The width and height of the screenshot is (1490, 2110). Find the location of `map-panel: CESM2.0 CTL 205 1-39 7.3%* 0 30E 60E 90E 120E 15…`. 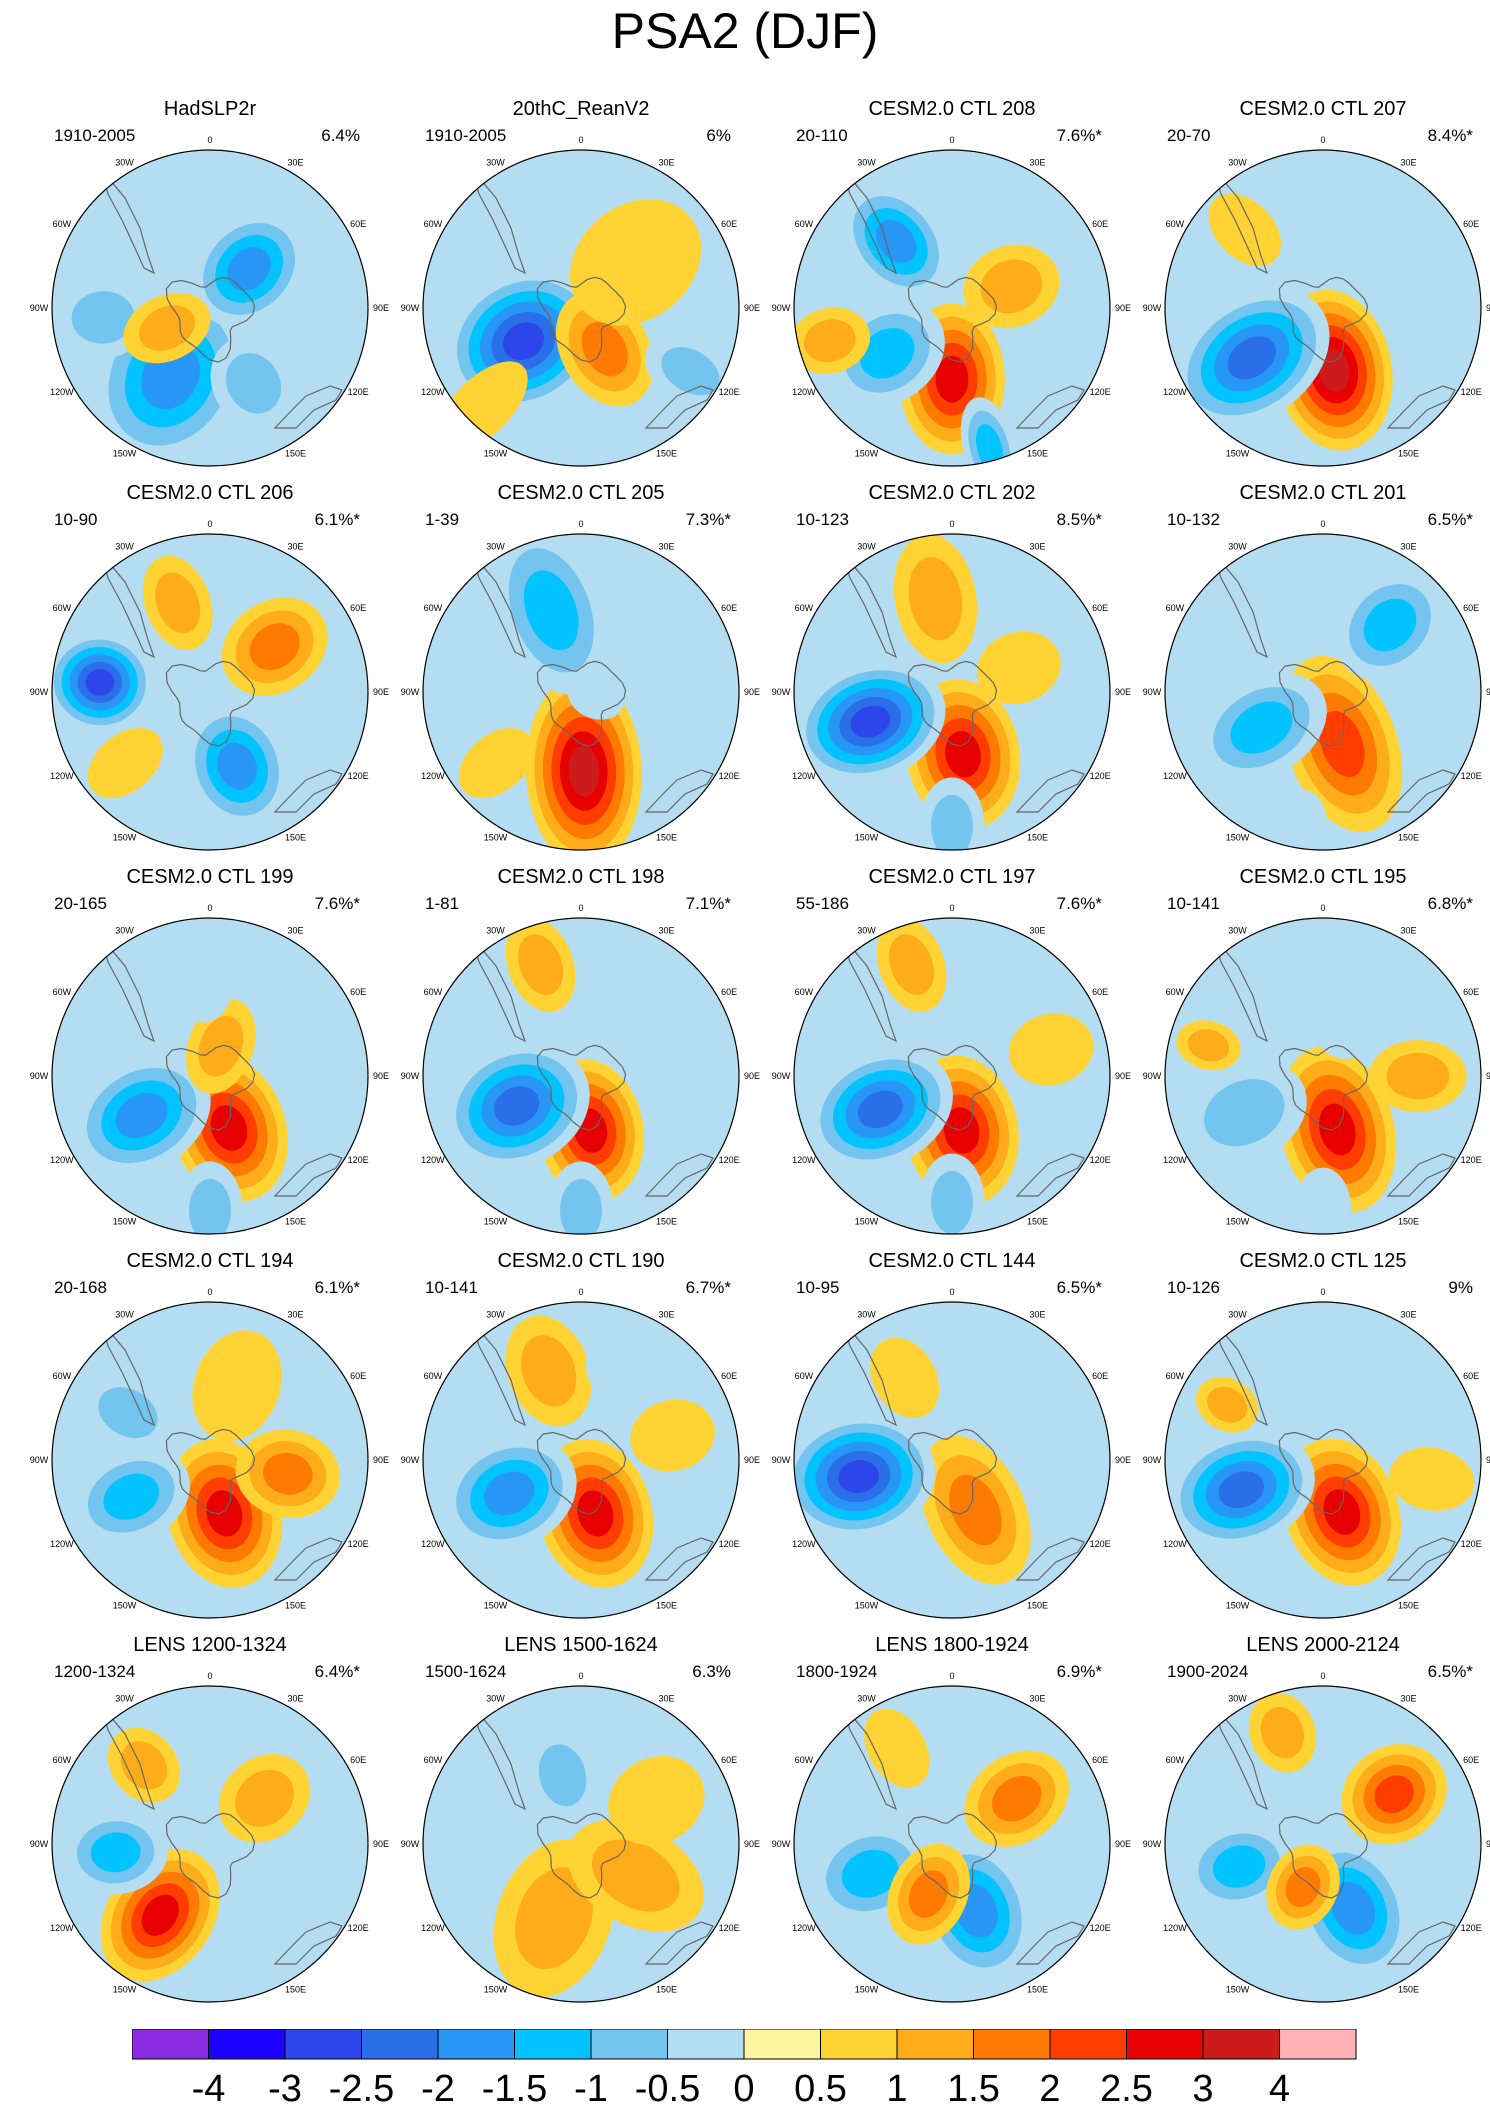

map-panel: CESM2.0 CTL 205 1-39 7.3%* 0 30E 60E 90E 120E 15… is located at coordinates (581, 667).